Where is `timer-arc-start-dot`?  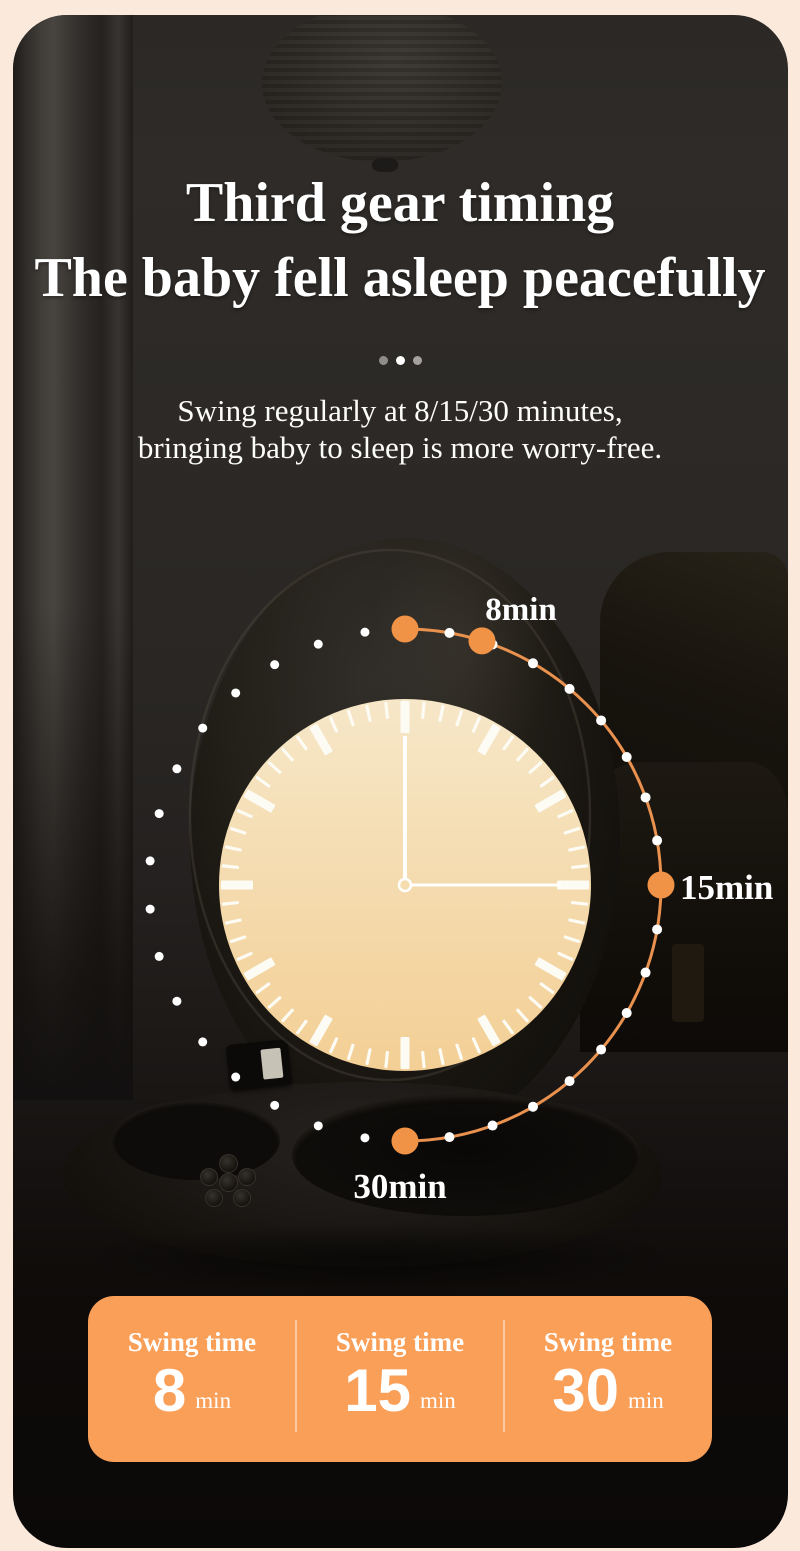 timer-arc-start-dot is located at coordinates (405, 629).